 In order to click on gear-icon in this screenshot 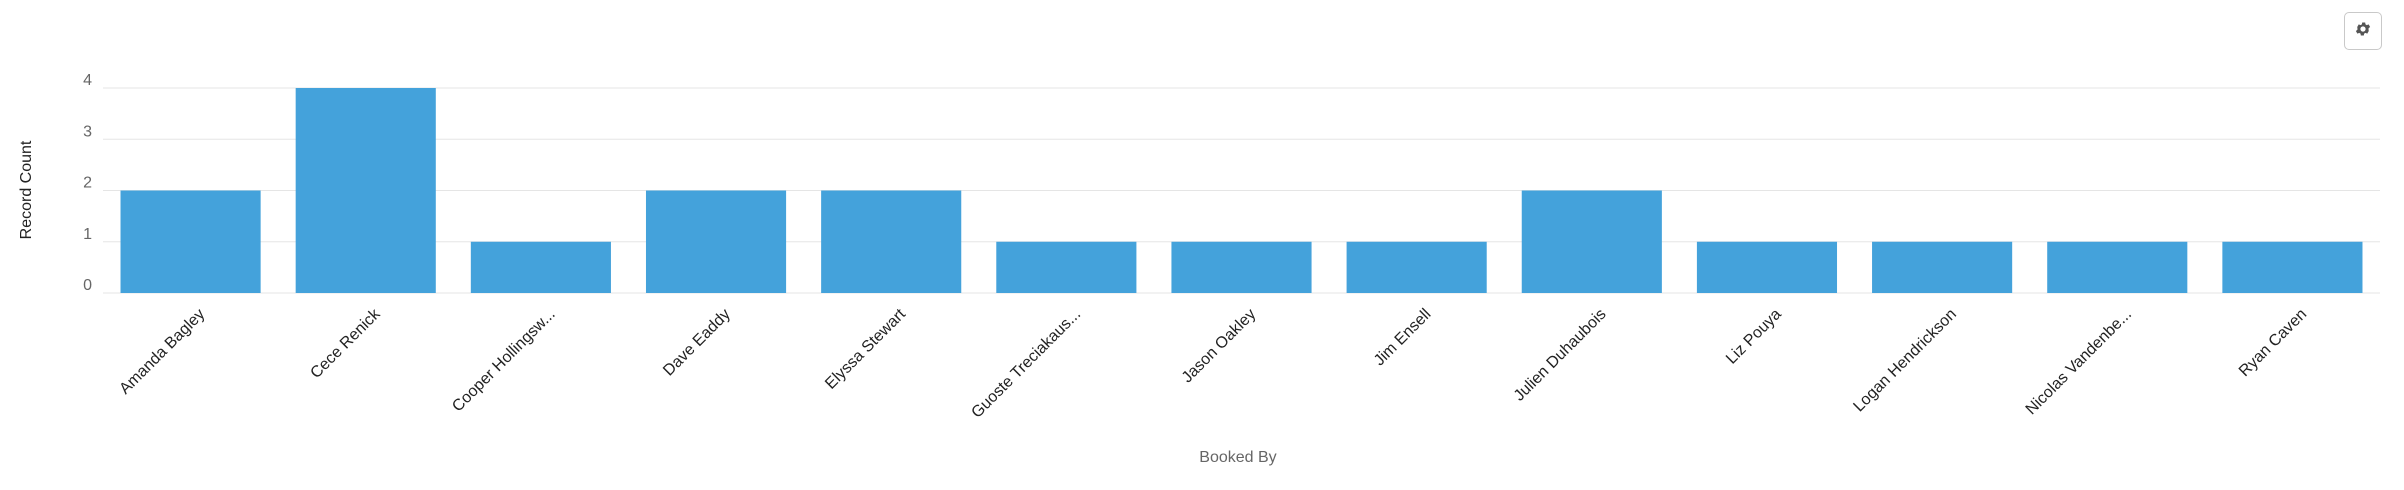, I will do `click(2363, 31)`.